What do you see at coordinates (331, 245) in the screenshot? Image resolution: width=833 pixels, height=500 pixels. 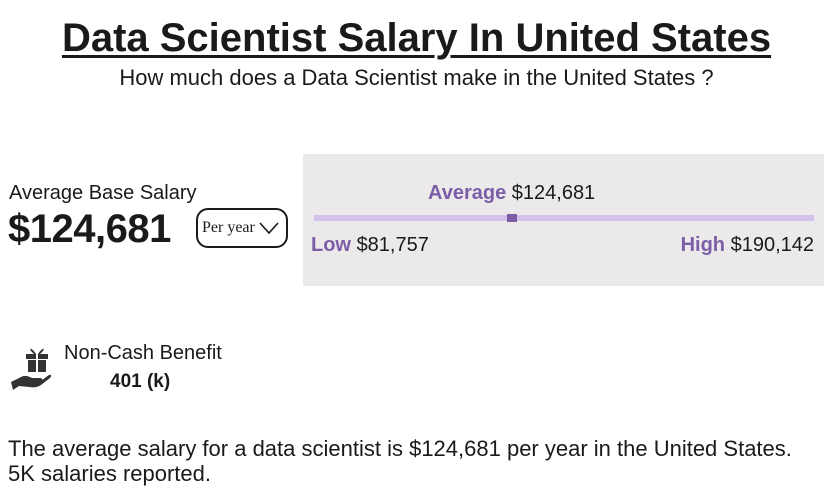 I see `range-low-label: Low` at bounding box center [331, 245].